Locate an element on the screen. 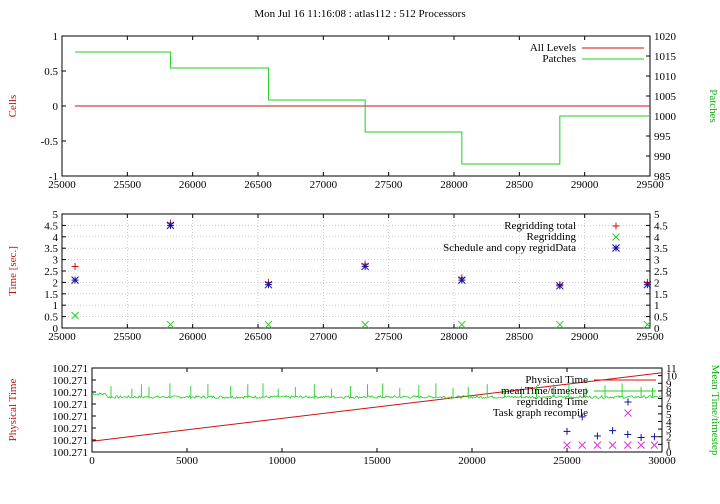 This screenshot has width=720, height=504. x-tick-label: 28000 is located at coordinates (454, 337).